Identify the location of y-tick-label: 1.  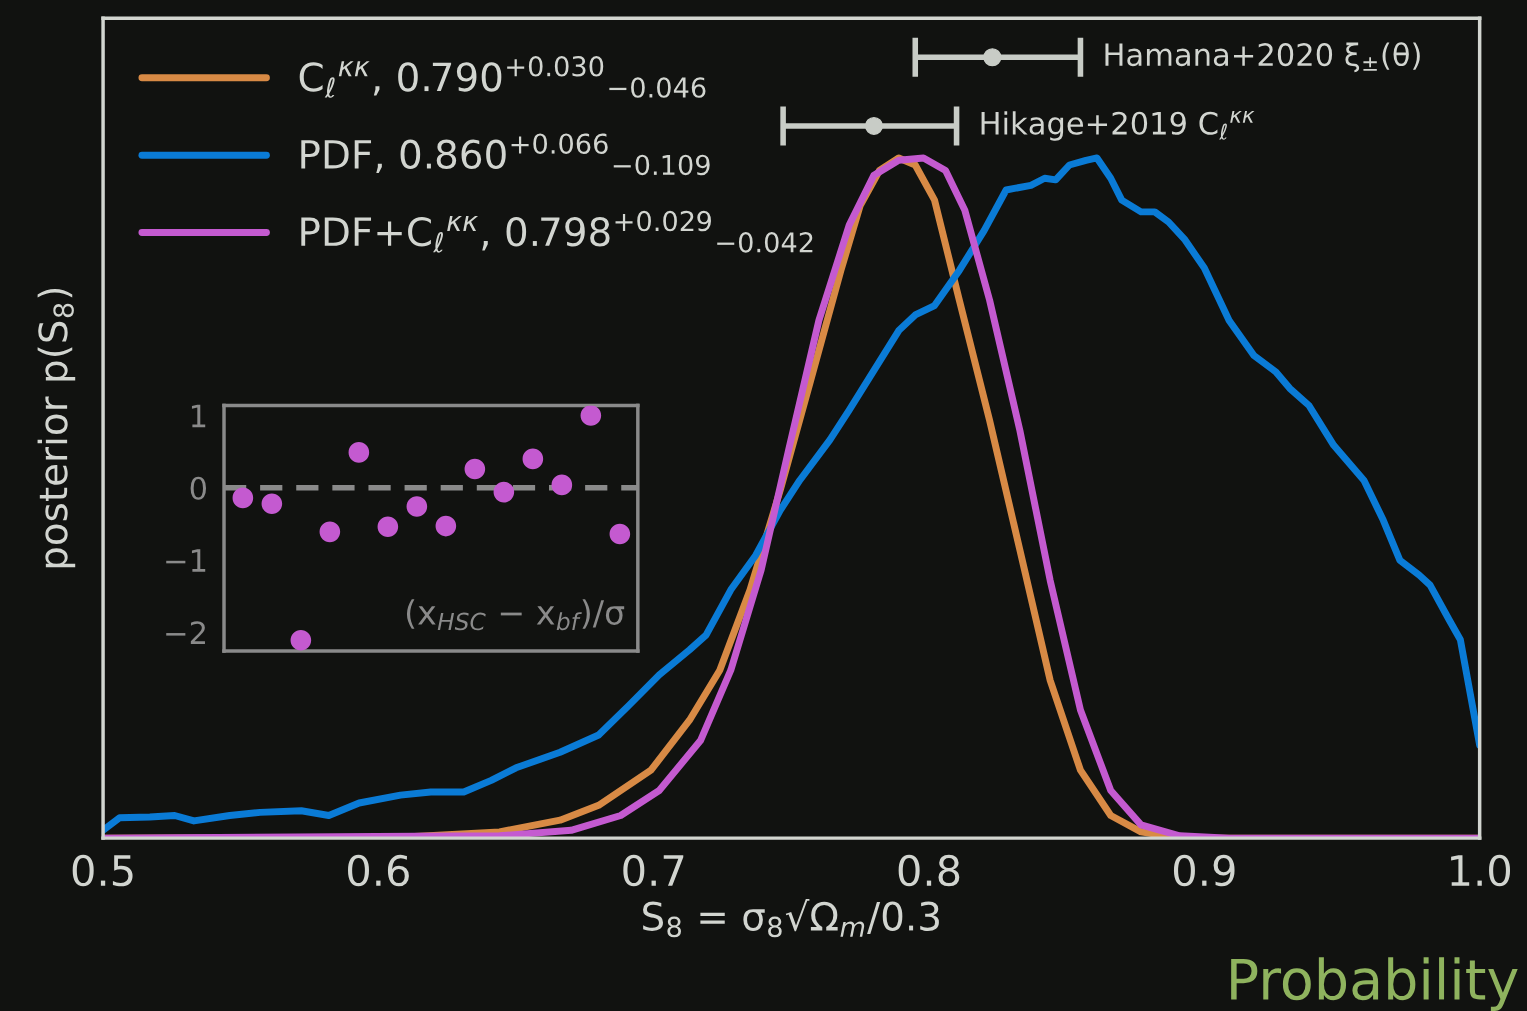
(198, 416).